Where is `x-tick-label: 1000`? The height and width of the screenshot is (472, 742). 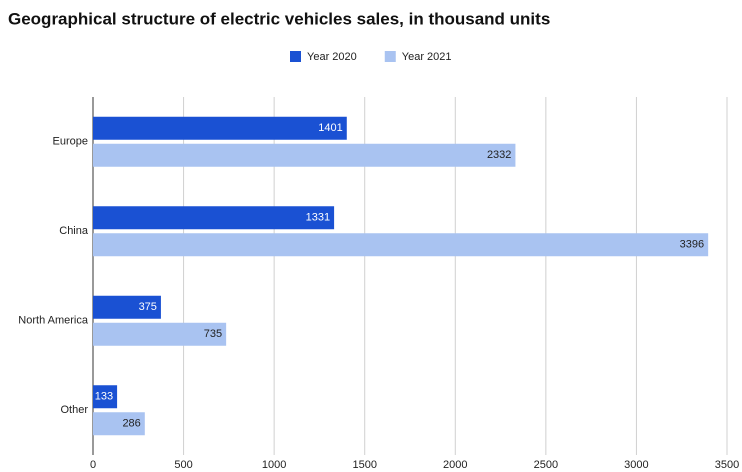
x-tick-label: 1000 is located at coordinates (274, 465).